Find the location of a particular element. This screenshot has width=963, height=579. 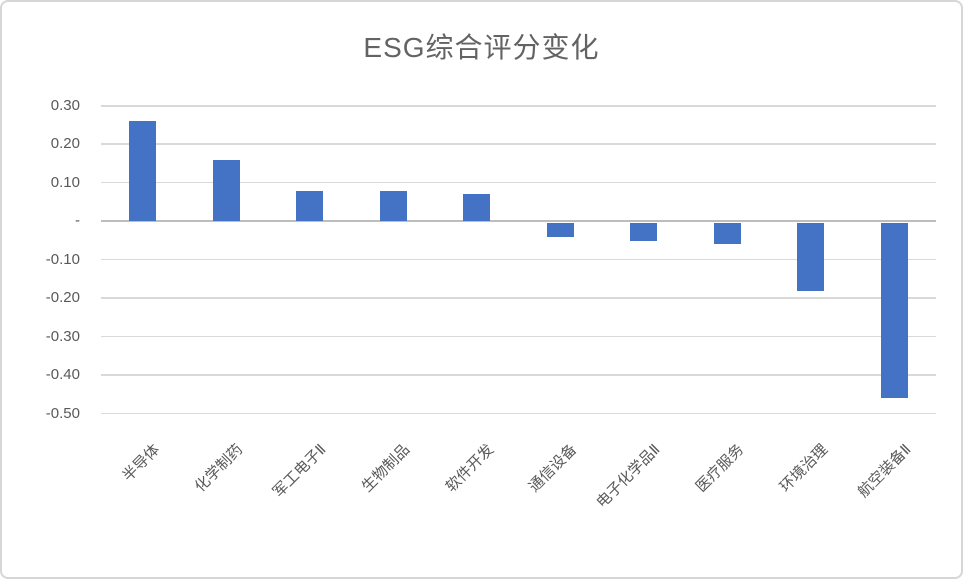

y-tick-label: -0.10 is located at coordinates (62, 259).